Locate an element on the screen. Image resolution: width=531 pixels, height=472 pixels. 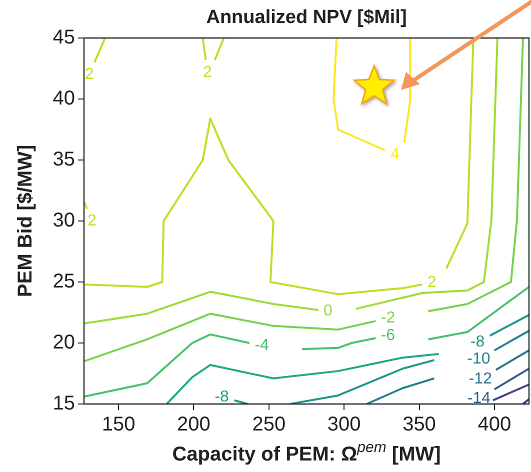
x-tick-label: 200 is located at coordinates (193, 425).